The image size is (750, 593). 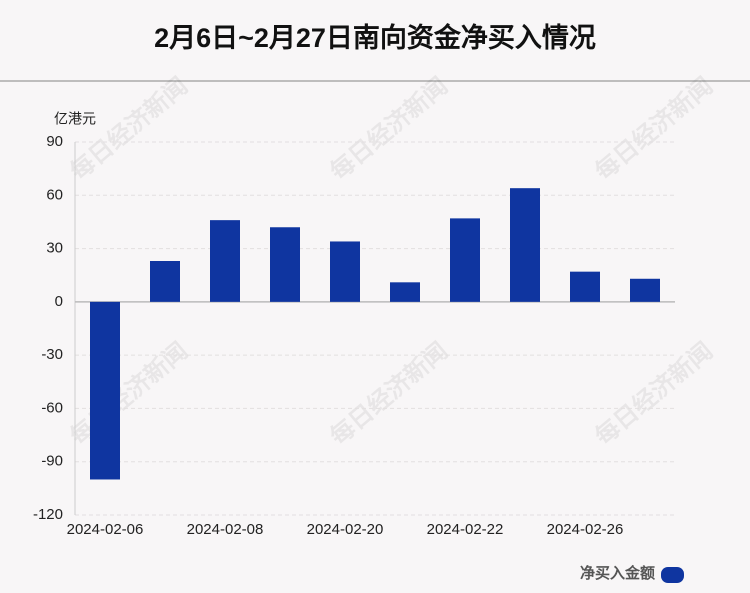 What do you see at coordinates (52, 354) in the screenshot?
I see `y-tick-label: -30` at bounding box center [52, 354].